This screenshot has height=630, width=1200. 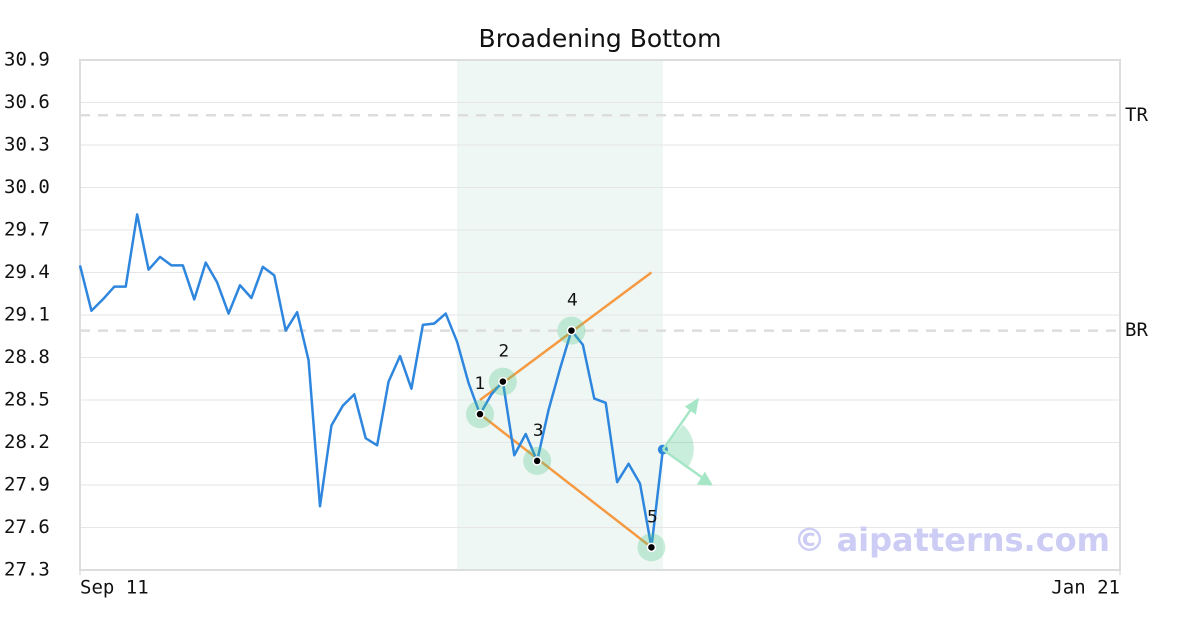 What do you see at coordinates (27, 272) in the screenshot?
I see `y-tick-label: 29.4` at bounding box center [27, 272].